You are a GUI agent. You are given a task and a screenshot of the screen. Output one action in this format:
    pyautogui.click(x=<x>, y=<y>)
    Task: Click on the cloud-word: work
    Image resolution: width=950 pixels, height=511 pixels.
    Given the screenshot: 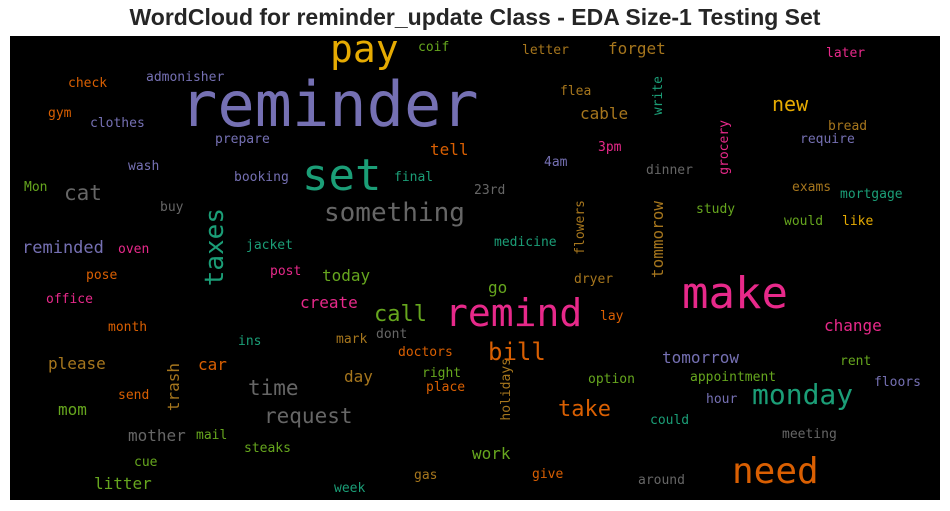 What is the action you would take?
    pyautogui.click(x=491, y=453)
    